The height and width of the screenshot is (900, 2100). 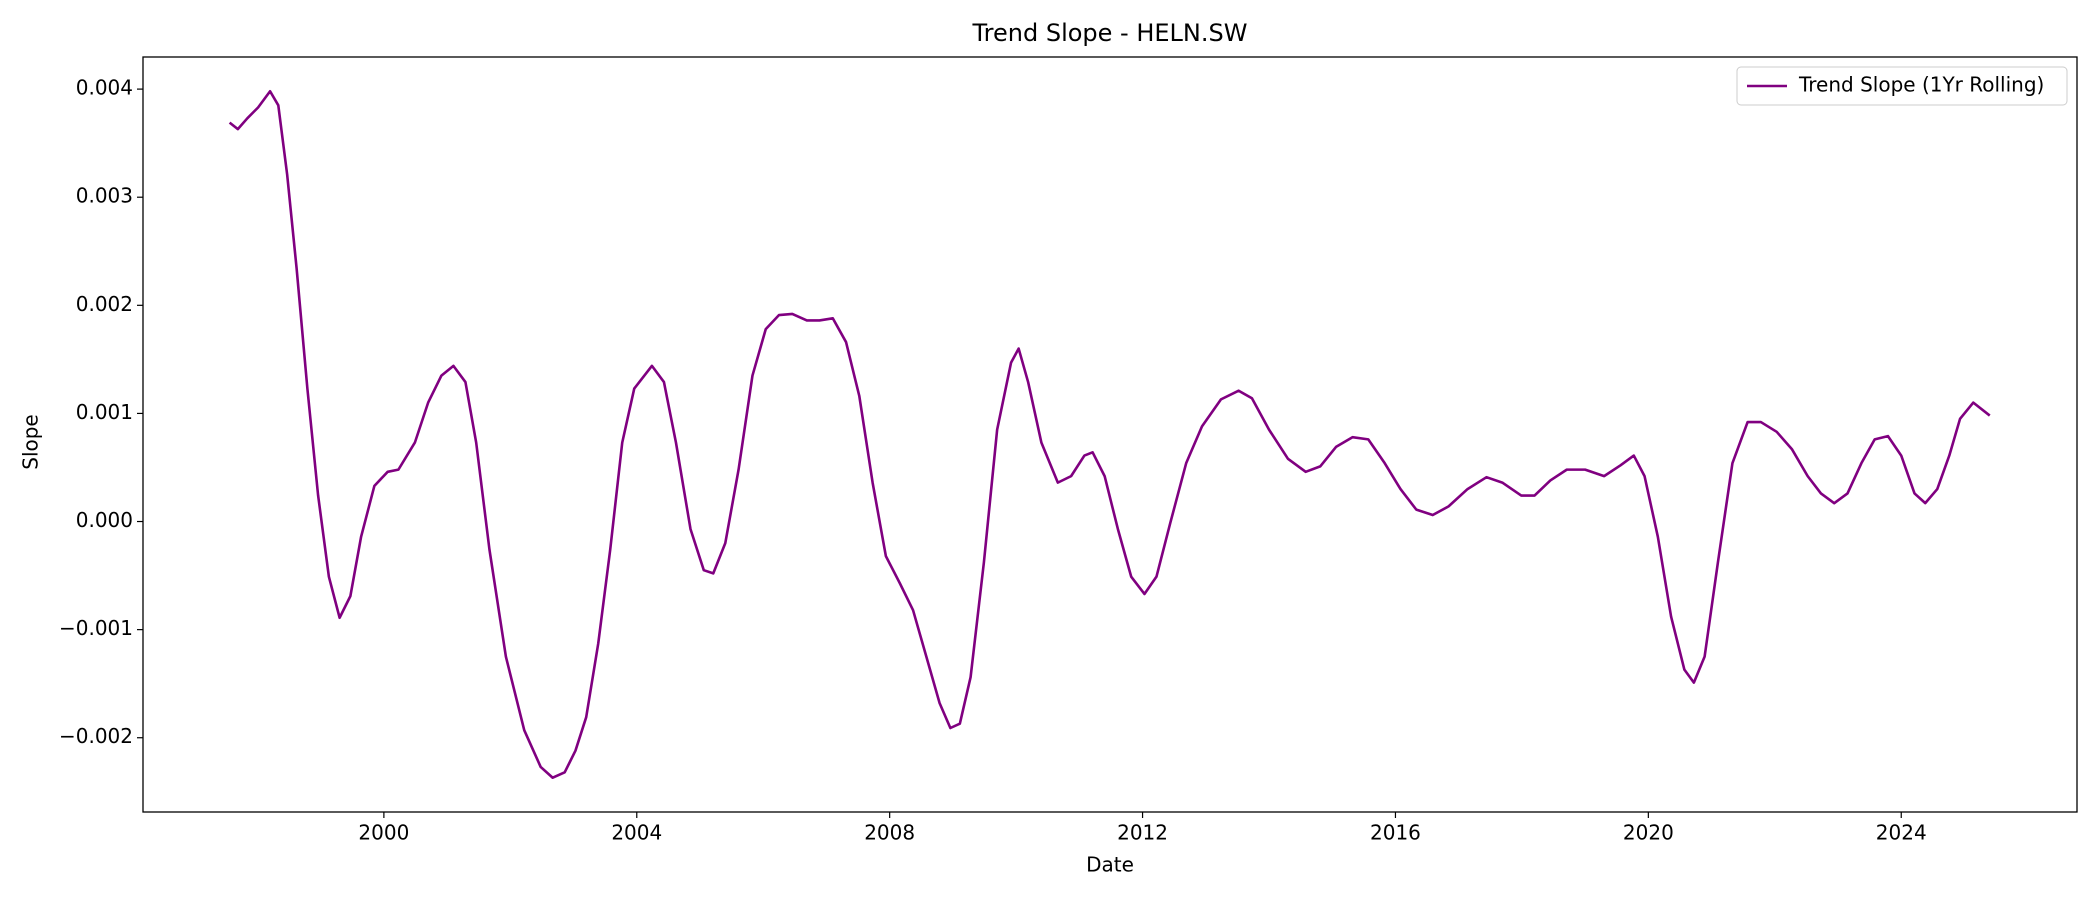 What do you see at coordinates (1901, 833) in the screenshot?
I see `x-tick-label: 2024` at bounding box center [1901, 833].